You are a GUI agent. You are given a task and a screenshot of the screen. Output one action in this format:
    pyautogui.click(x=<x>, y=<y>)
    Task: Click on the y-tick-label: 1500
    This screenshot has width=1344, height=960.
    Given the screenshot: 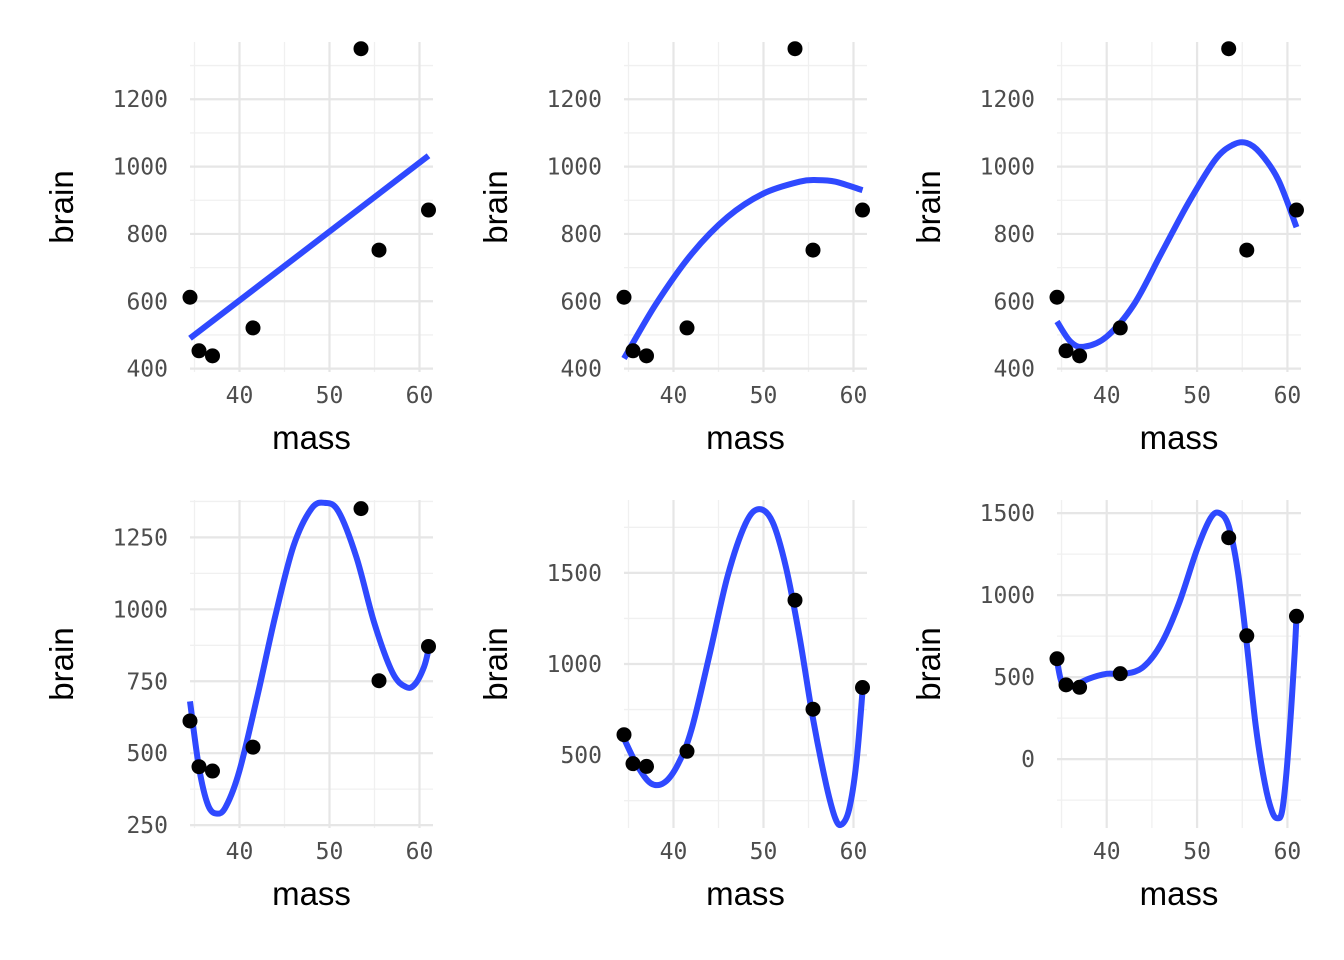 What is the action you would take?
    pyautogui.click(x=1007, y=514)
    